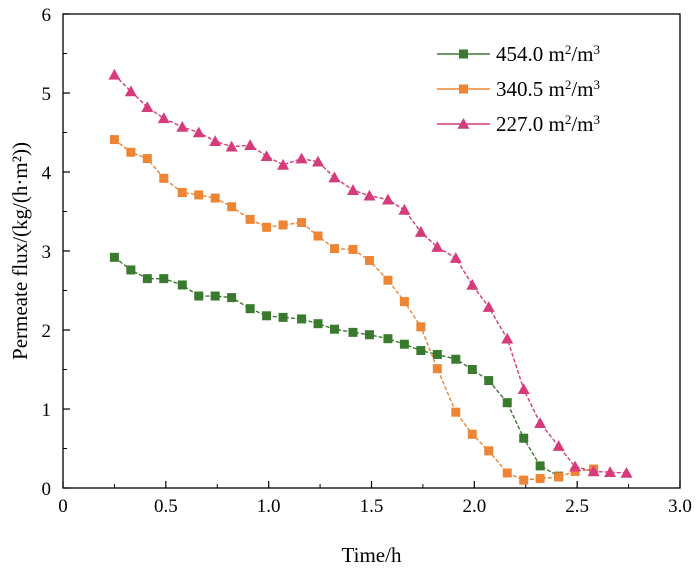 The width and height of the screenshot is (700, 568). What do you see at coordinates (47, 410) in the screenshot?
I see `y-tick-label: 1` at bounding box center [47, 410].